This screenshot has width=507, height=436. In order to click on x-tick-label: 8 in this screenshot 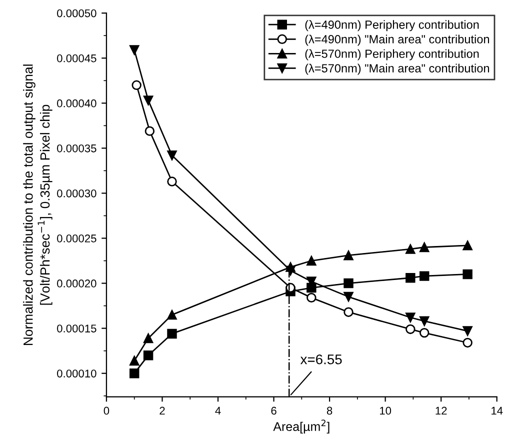, I will do `click(329, 410)`.